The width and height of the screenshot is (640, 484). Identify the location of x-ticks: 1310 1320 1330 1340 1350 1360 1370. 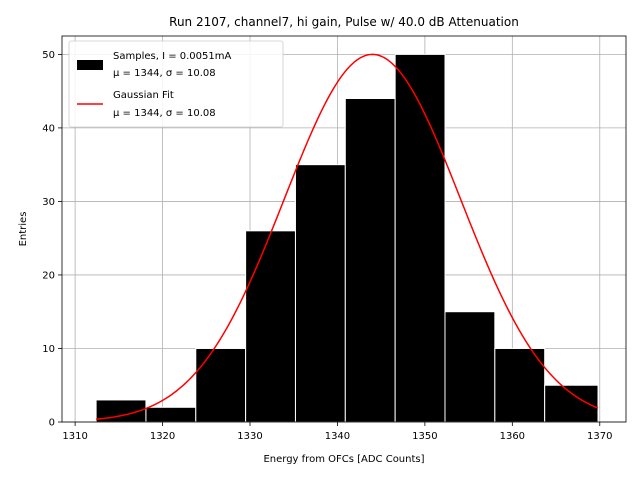
(337, 432).